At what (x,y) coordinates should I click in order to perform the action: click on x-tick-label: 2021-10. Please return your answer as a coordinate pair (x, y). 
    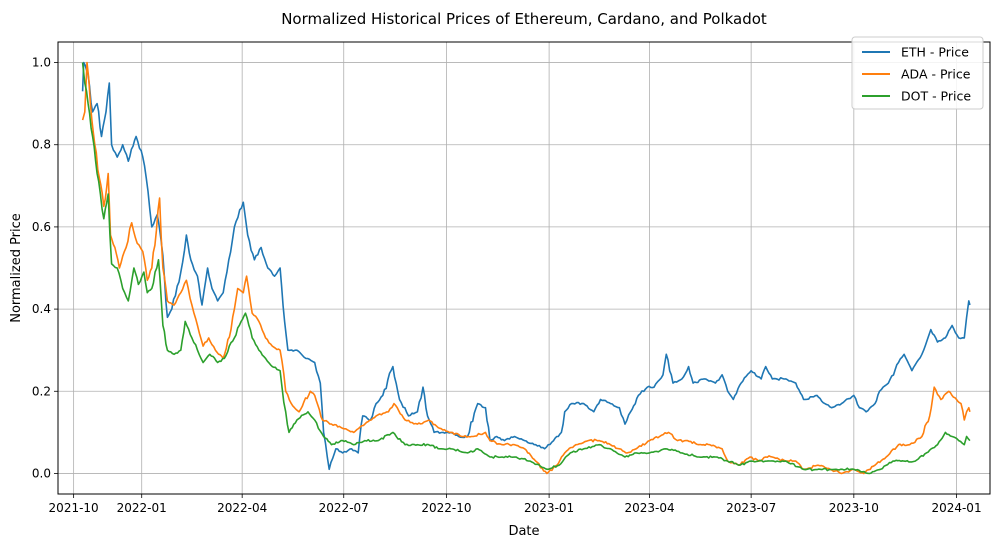
    Looking at the image, I should click on (74, 508).